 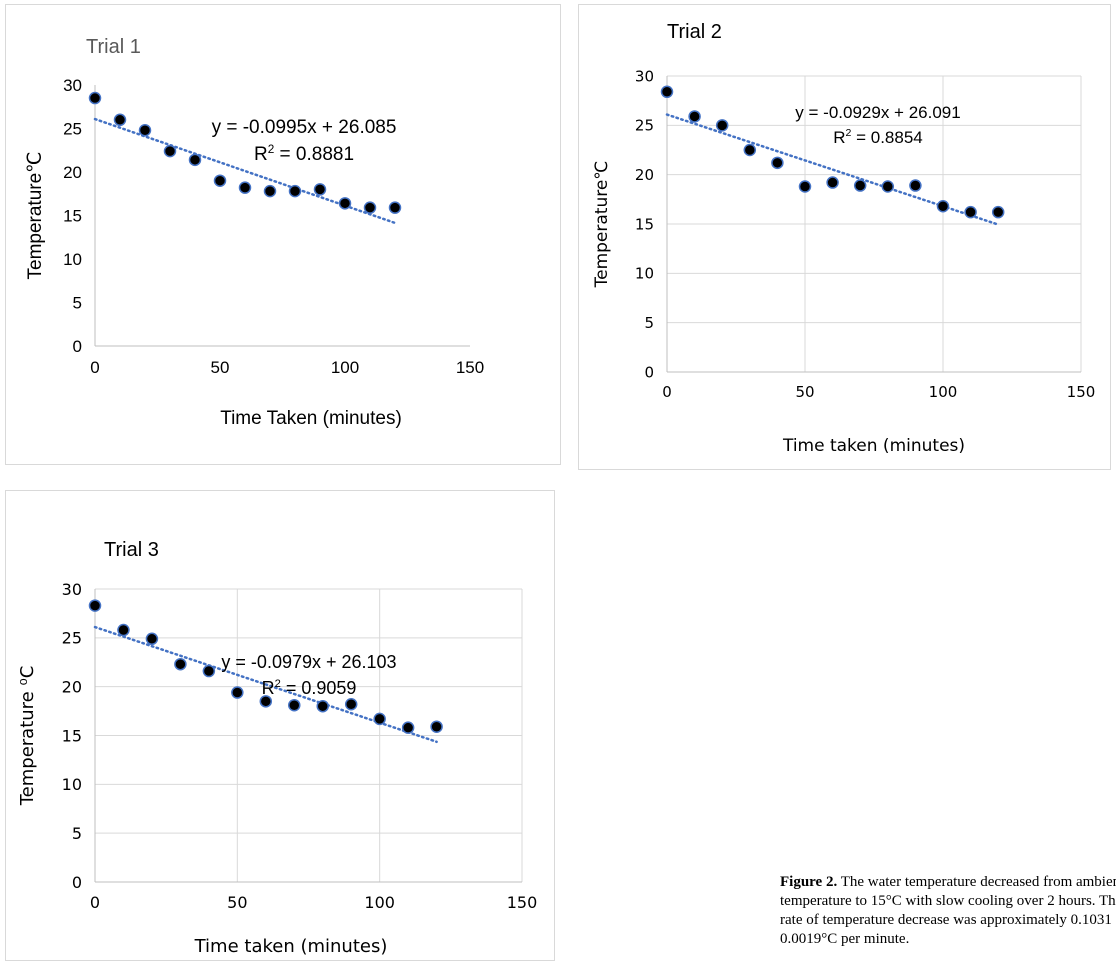 What do you see at coordinates (809, 882) in the screenshot?
I see `caption-label: Figure 2.` at bounding box center [809, 882].